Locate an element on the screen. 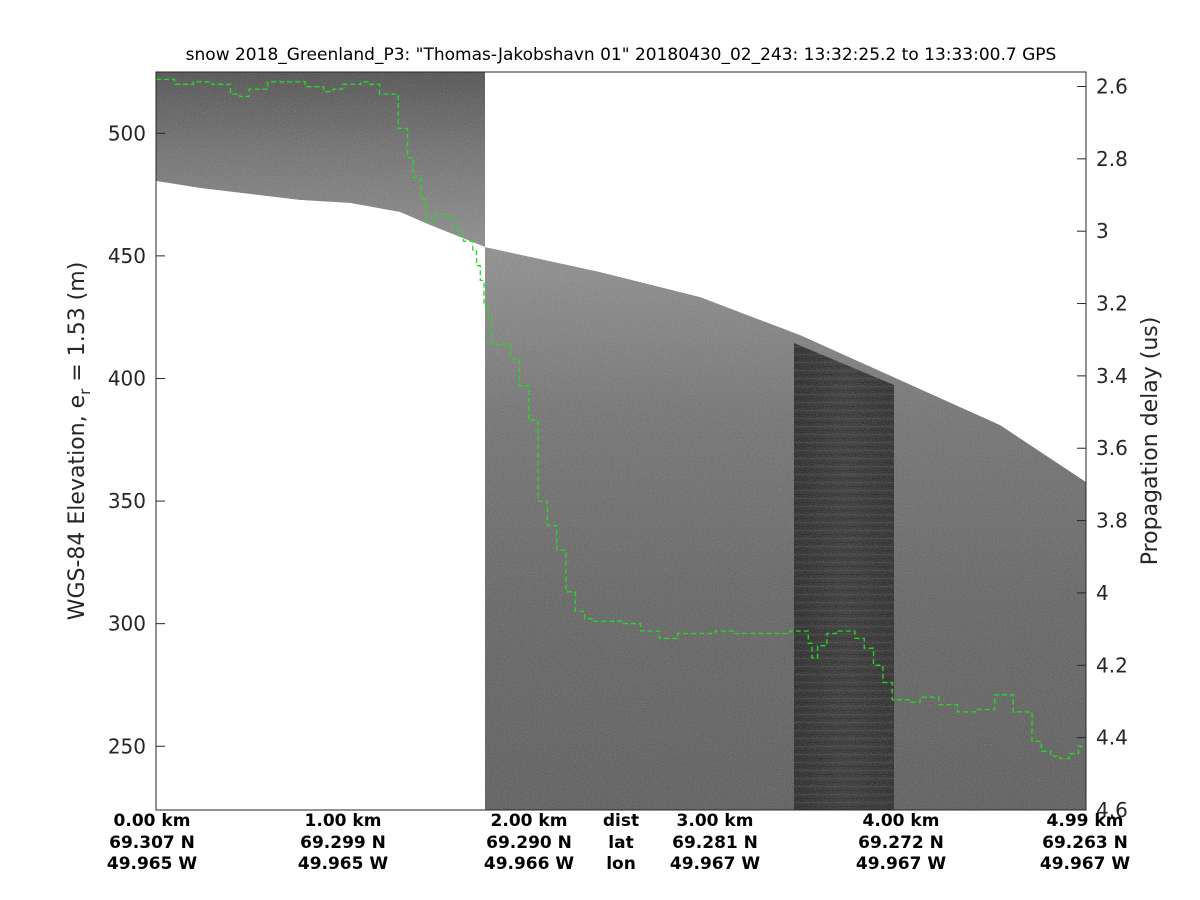 The image size is (1200, 900). left-axis-ticks: 250 300 350 400 450 500 is located at coordinates (136, 439).